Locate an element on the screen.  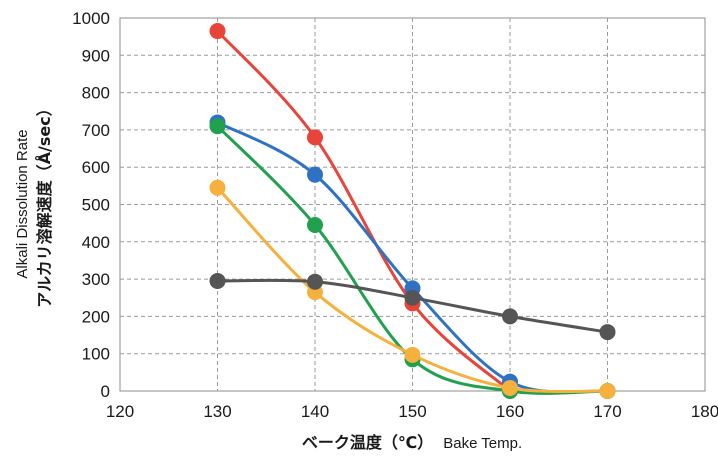
y-tick-label: 900 is located at coordinates (96, 55).